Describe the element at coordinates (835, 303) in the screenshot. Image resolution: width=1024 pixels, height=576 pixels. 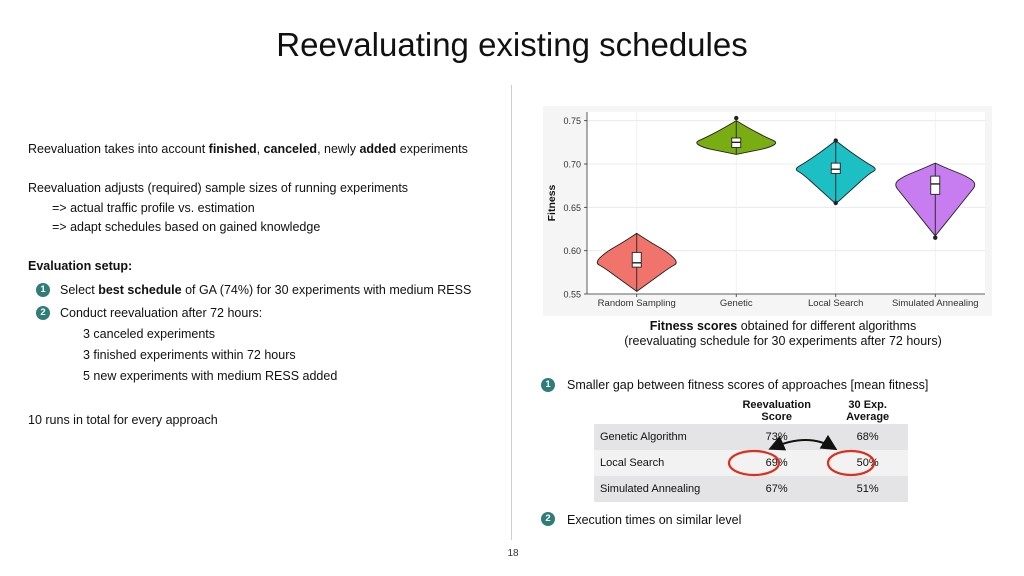
I see `x-tick-label: Local Search` at that location.